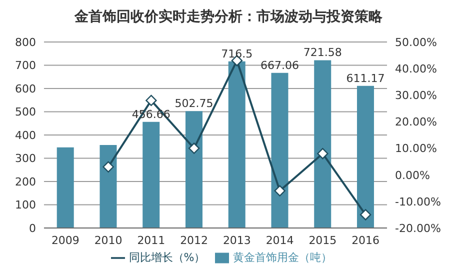 The image size is (457, 278). What do you see at coordinates (108, 240) in the screenshot?
I see `x-tick-label: 2010` at bounding box center [108, 240].